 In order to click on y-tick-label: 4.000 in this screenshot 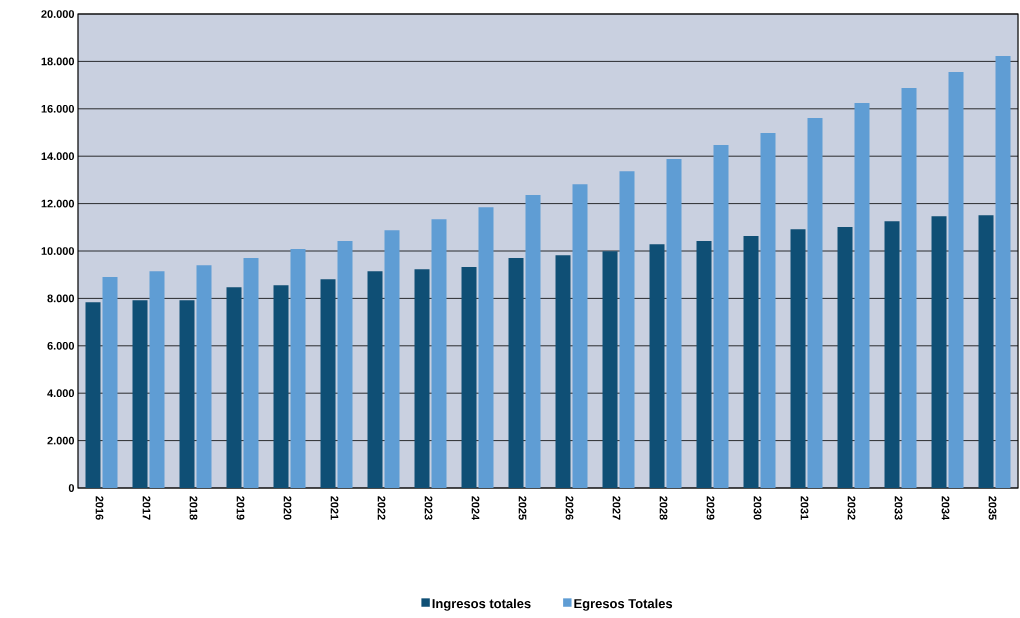, I will do `click(61, 393)`.